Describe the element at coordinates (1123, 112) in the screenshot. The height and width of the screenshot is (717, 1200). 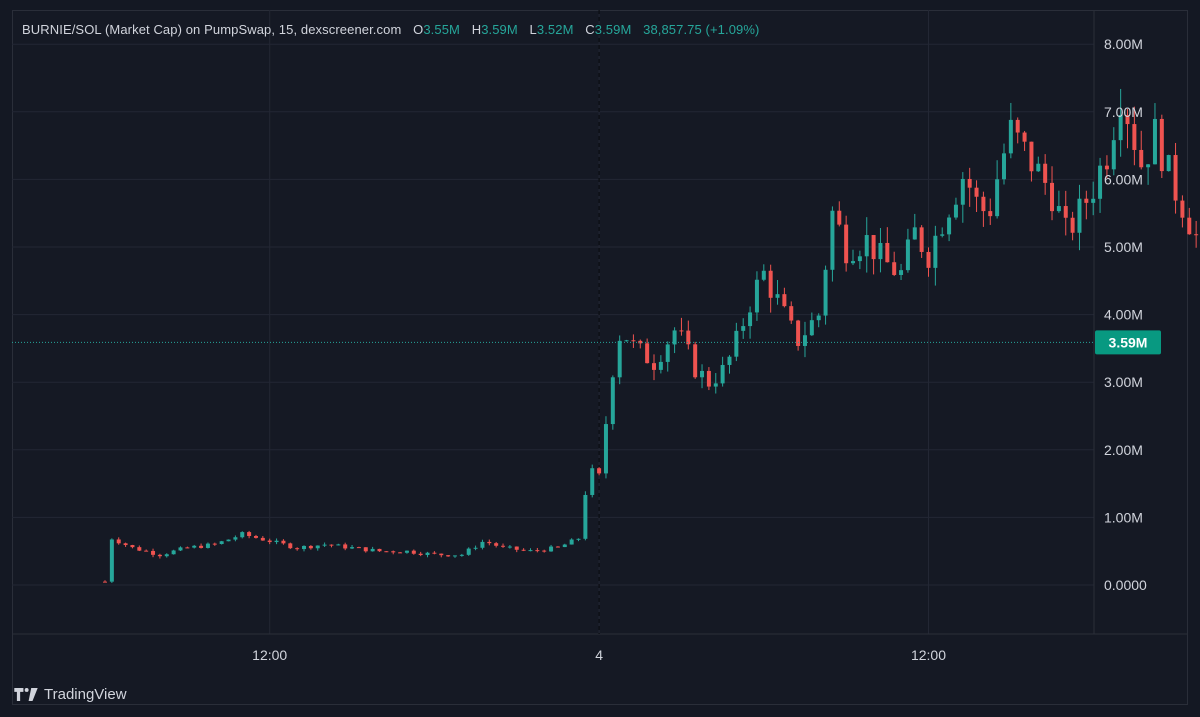
I see `price-tick-label: 7.00M` at that location.